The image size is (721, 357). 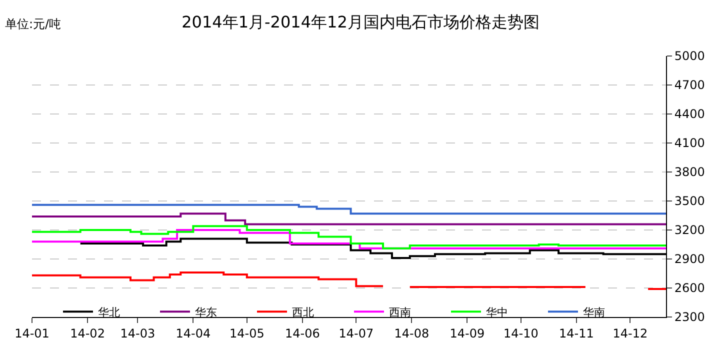 What do you see at coordinates (630, 333) in the screenshot?
I see `x-tick-label: 14-12` at bounding box center [630, 333].